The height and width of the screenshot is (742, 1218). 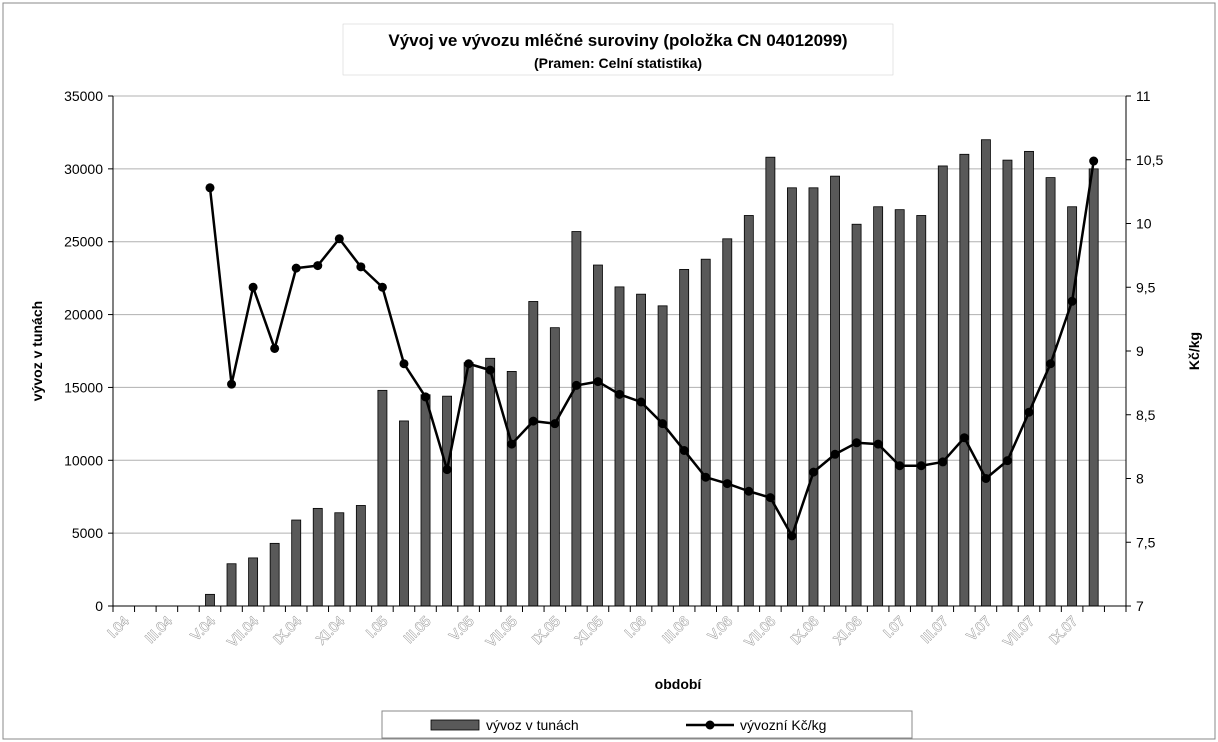 I want to click on y2-tick-label: 10,5, so click(x=1149, y=160).